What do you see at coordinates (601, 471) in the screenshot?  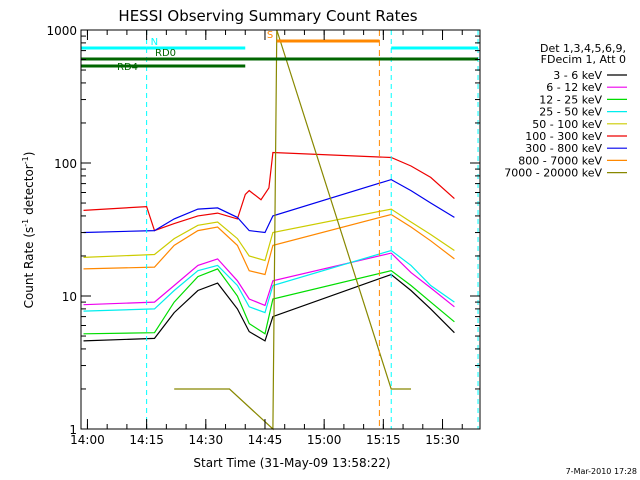 I see `footer-date: 7-Mar-2010 17:28` at bounding box center [601, 471].